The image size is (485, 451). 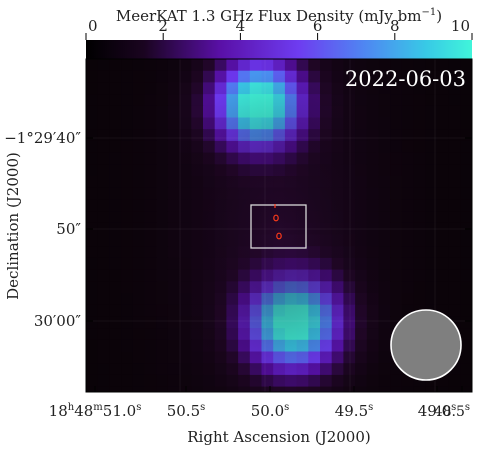 What do you see at coordinates (278, 437) in the screenshot?
I see `x-axis-label: Right Ascension (J2000)` at bounding box center [278, 437].